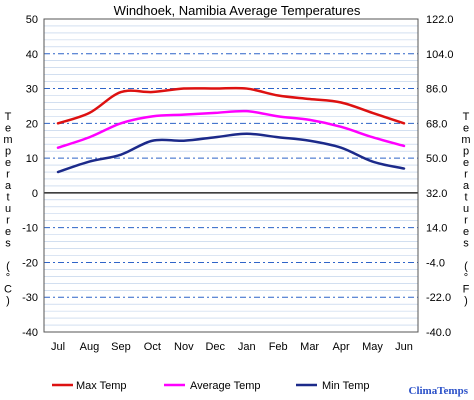  Describe the element at coordinates (372, 347) in the screenshot. I see `x-tick-label: May` at that location.